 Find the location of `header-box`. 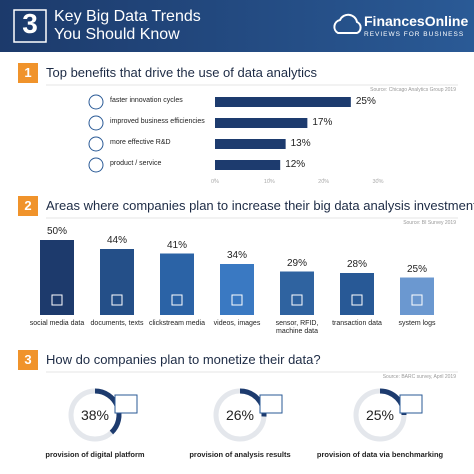

header-box is located at coordinates (30, 26).